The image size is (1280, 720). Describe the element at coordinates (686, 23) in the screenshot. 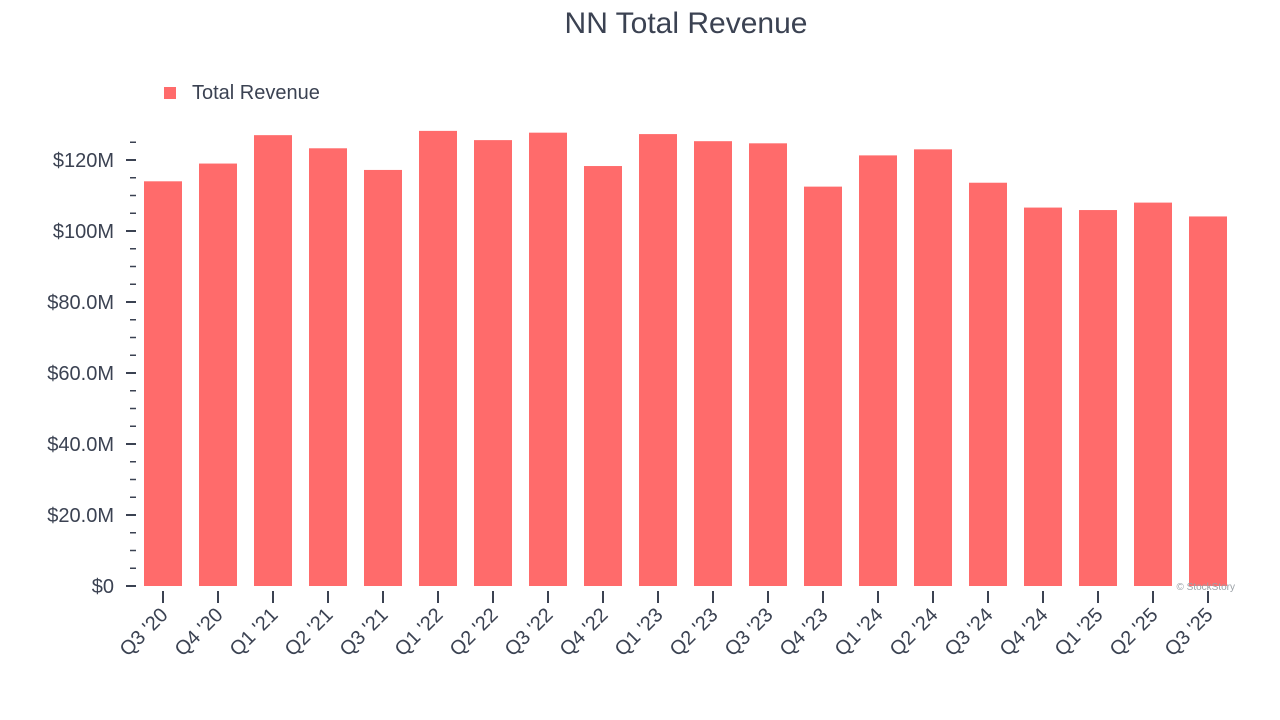

I see `chart-title: NN Total Revenue` at that location.